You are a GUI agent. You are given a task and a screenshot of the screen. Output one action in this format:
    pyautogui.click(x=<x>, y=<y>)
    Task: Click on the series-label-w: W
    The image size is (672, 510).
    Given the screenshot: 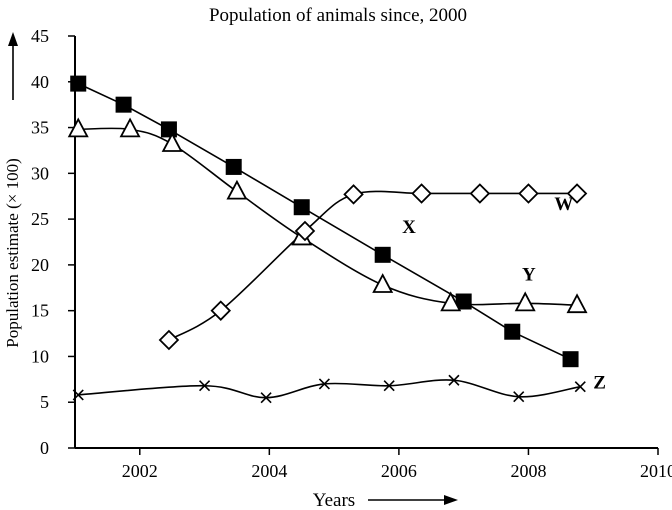 What is the action you would take?
    pyautogui.click(x=563, y=204)
    